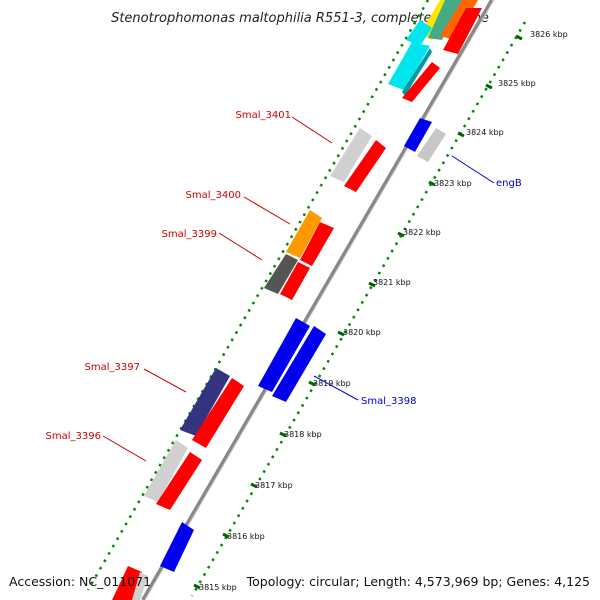 The height and width of the screenshot is (600, 600). What do you see at coordinates (80, 581) in the screenshot?
I see `accession-text: Accession: NC_011071` at bounding box center [80, 581].